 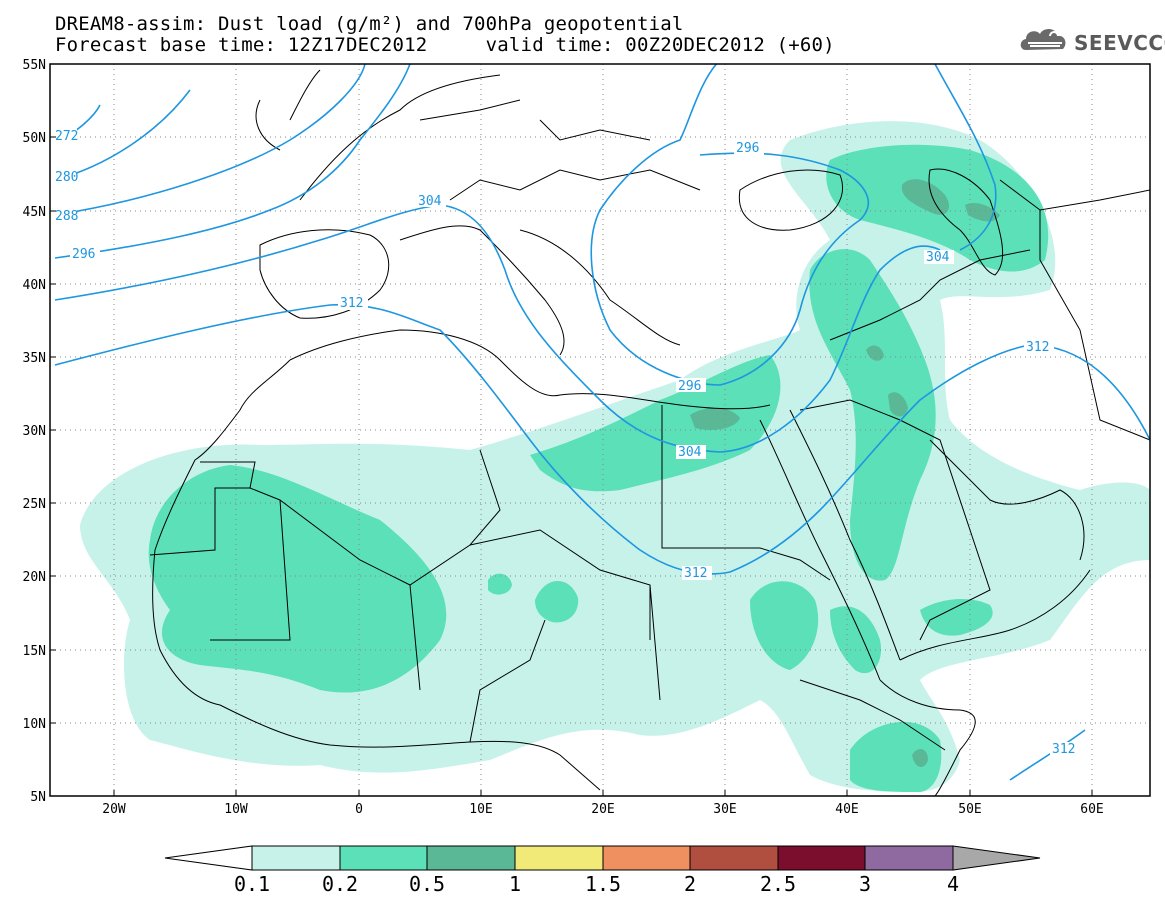 I want to click on border-algeria, so click(x=390, y=517).